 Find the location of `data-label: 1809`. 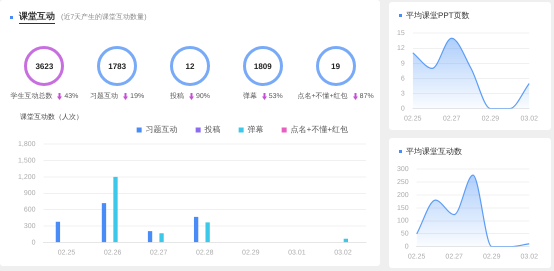

data-label: 1809 is located at coordinates (263, 66).